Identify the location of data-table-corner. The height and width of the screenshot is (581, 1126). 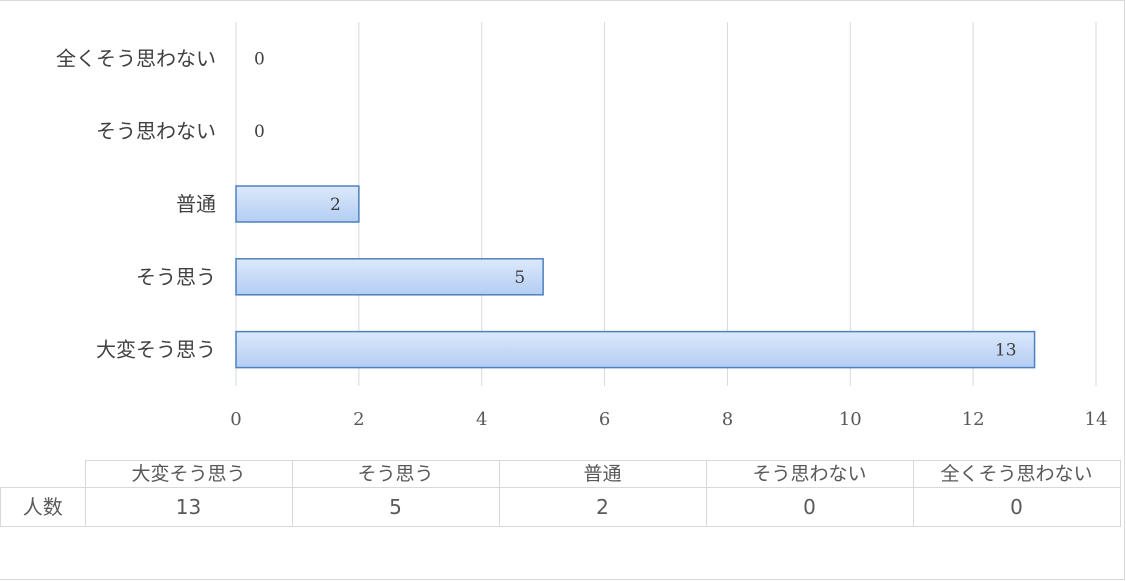
(43, 474).